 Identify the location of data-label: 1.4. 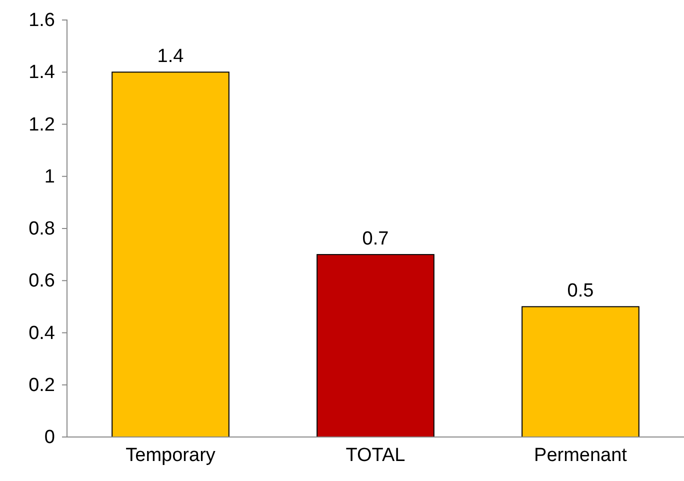
(170, 57).